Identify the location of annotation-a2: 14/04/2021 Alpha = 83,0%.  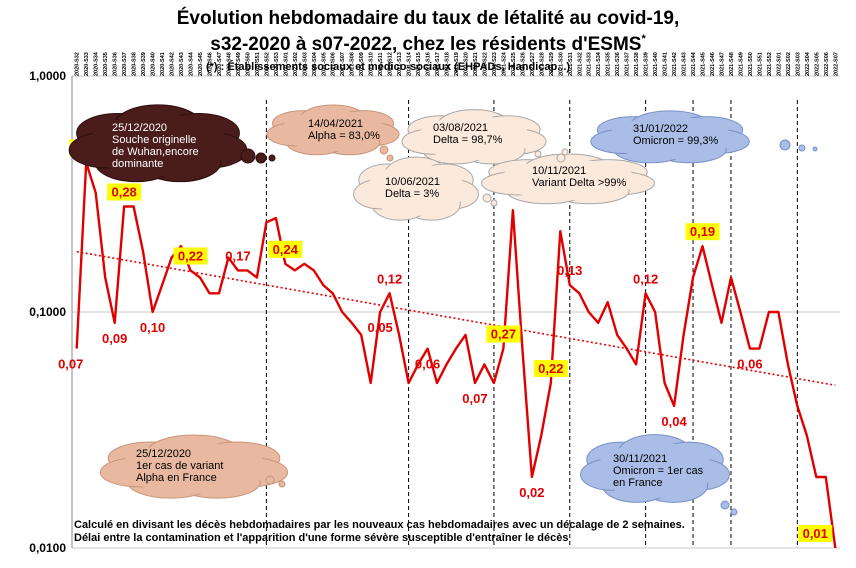
(333, 133).